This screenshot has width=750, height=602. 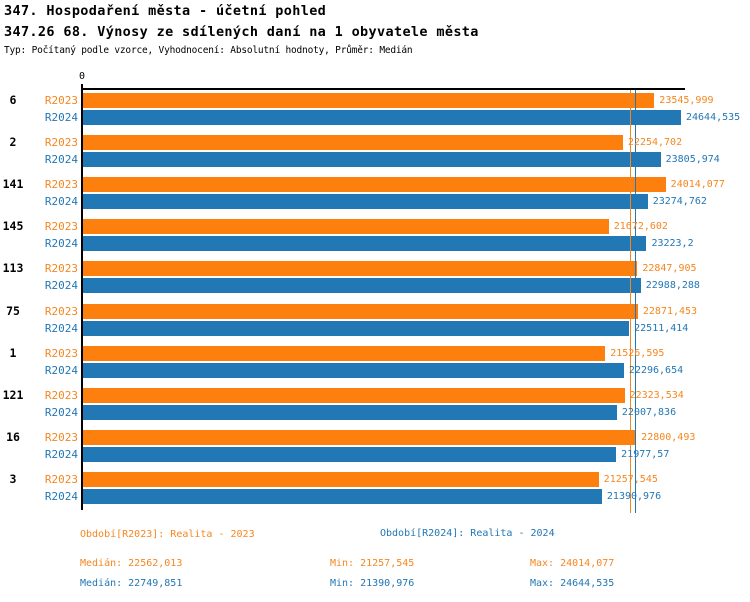 What do you see at coordinates (661, 328) in the screenshot?
I see `bar-value-r2024: 22511,414` at bounding box center [661, 328].